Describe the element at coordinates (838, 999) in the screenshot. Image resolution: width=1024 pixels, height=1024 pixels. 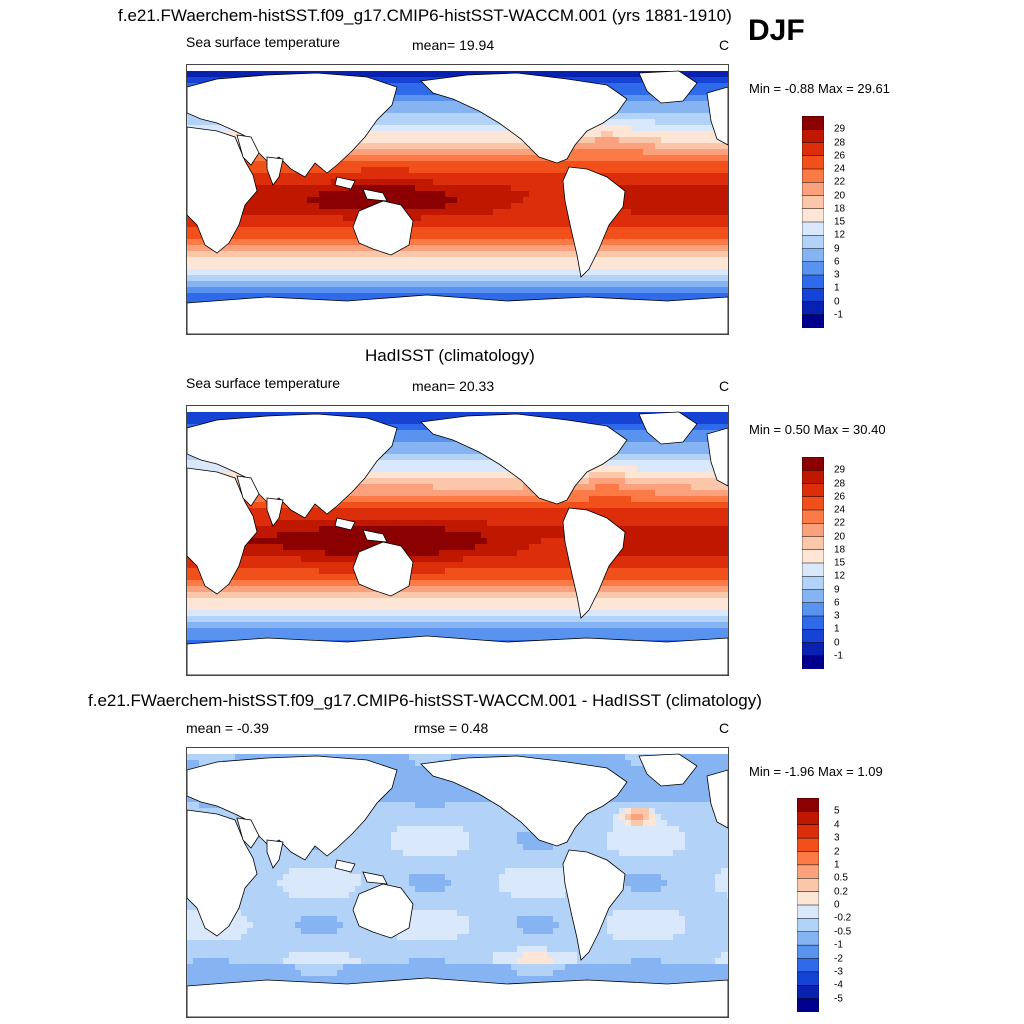
I see `colorbar-tick-label: -5` at that location.